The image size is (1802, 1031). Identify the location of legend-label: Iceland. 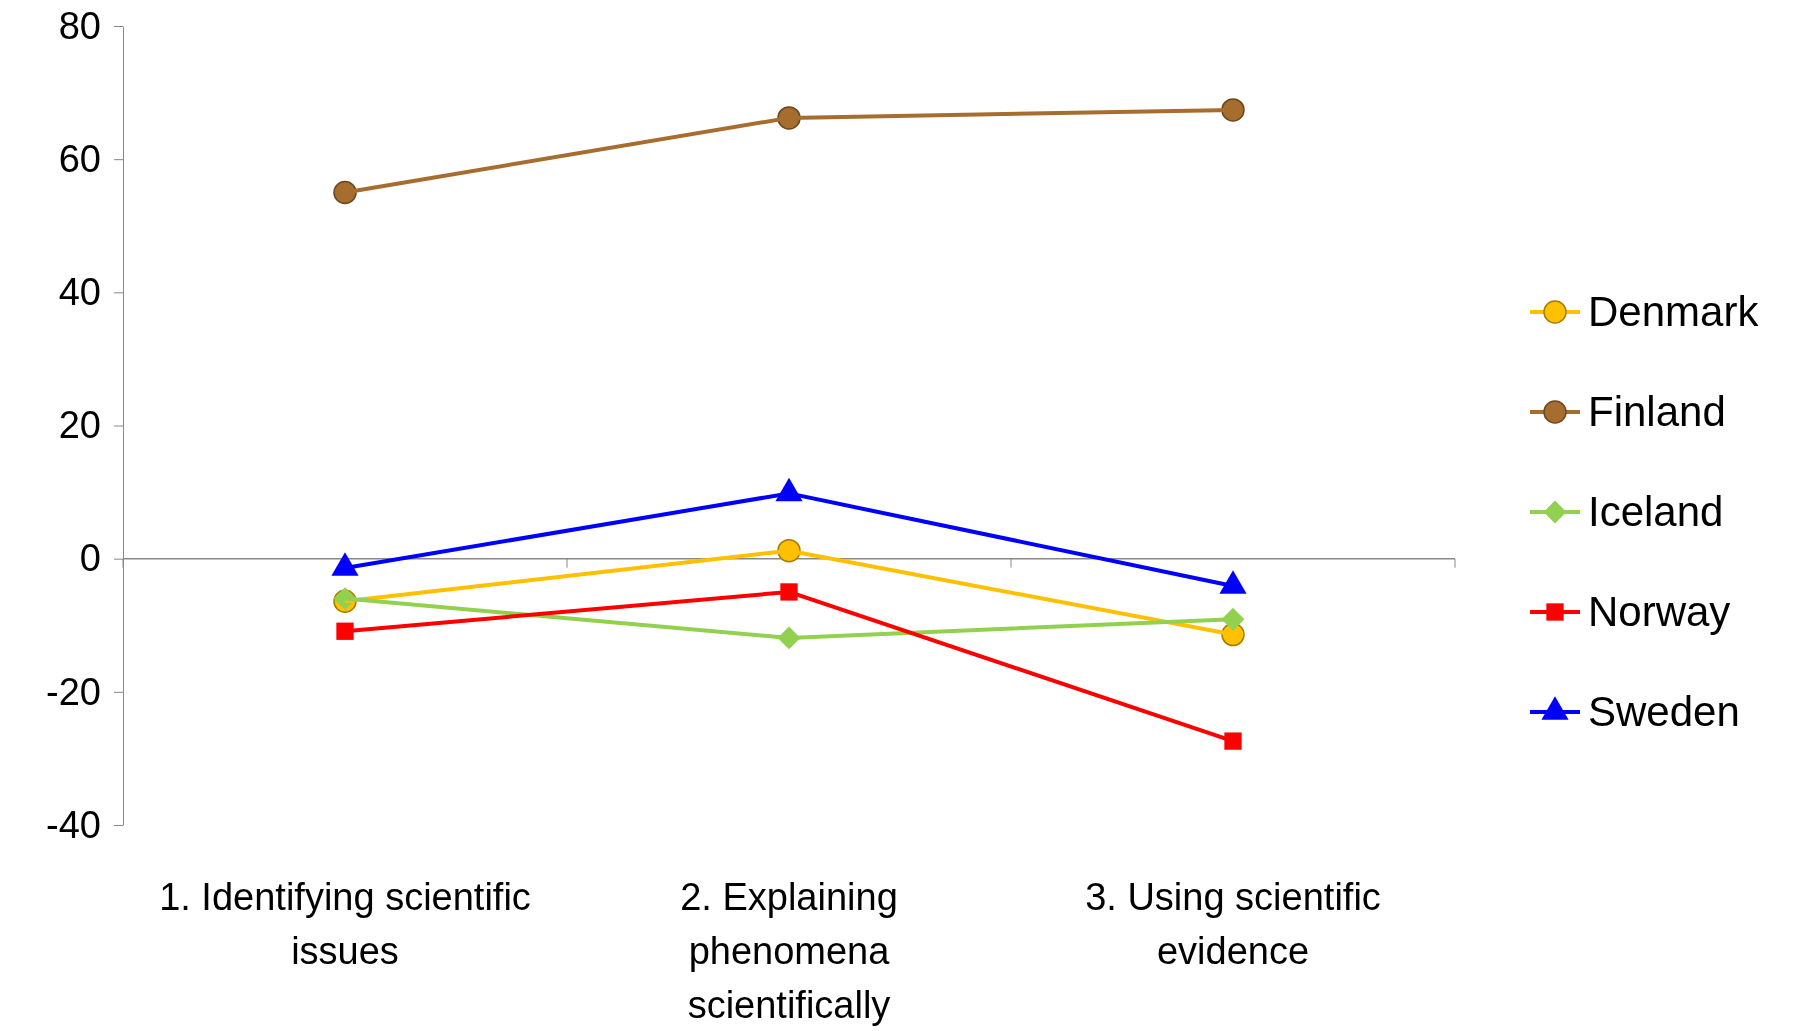
(1656, 511).